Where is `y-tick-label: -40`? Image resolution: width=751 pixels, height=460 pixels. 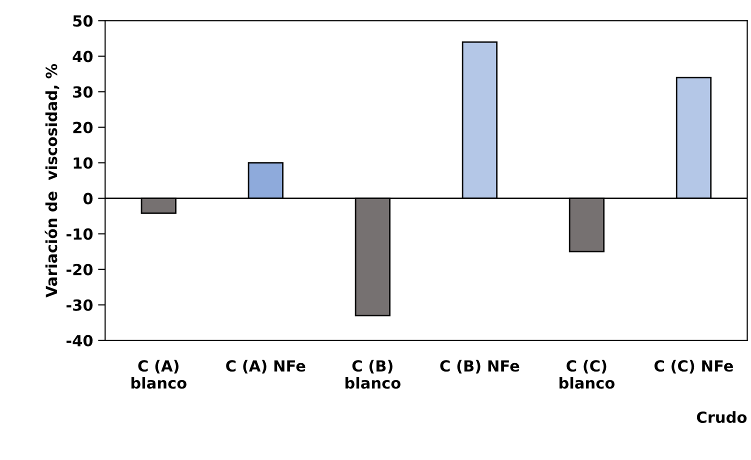 y-tick-label: -40 is located at coordinates (79, 340).